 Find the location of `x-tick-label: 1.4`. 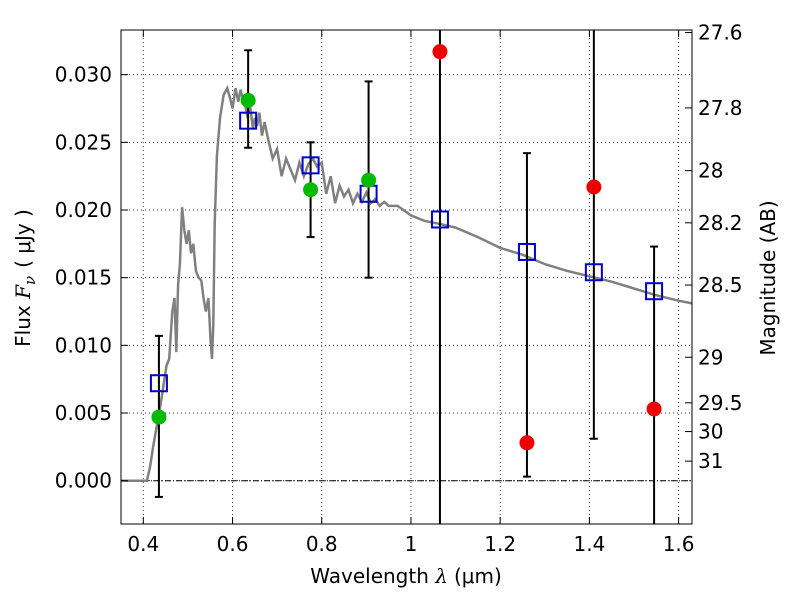

x-tick-label: 1.4 is located at coordinates (589, 544).